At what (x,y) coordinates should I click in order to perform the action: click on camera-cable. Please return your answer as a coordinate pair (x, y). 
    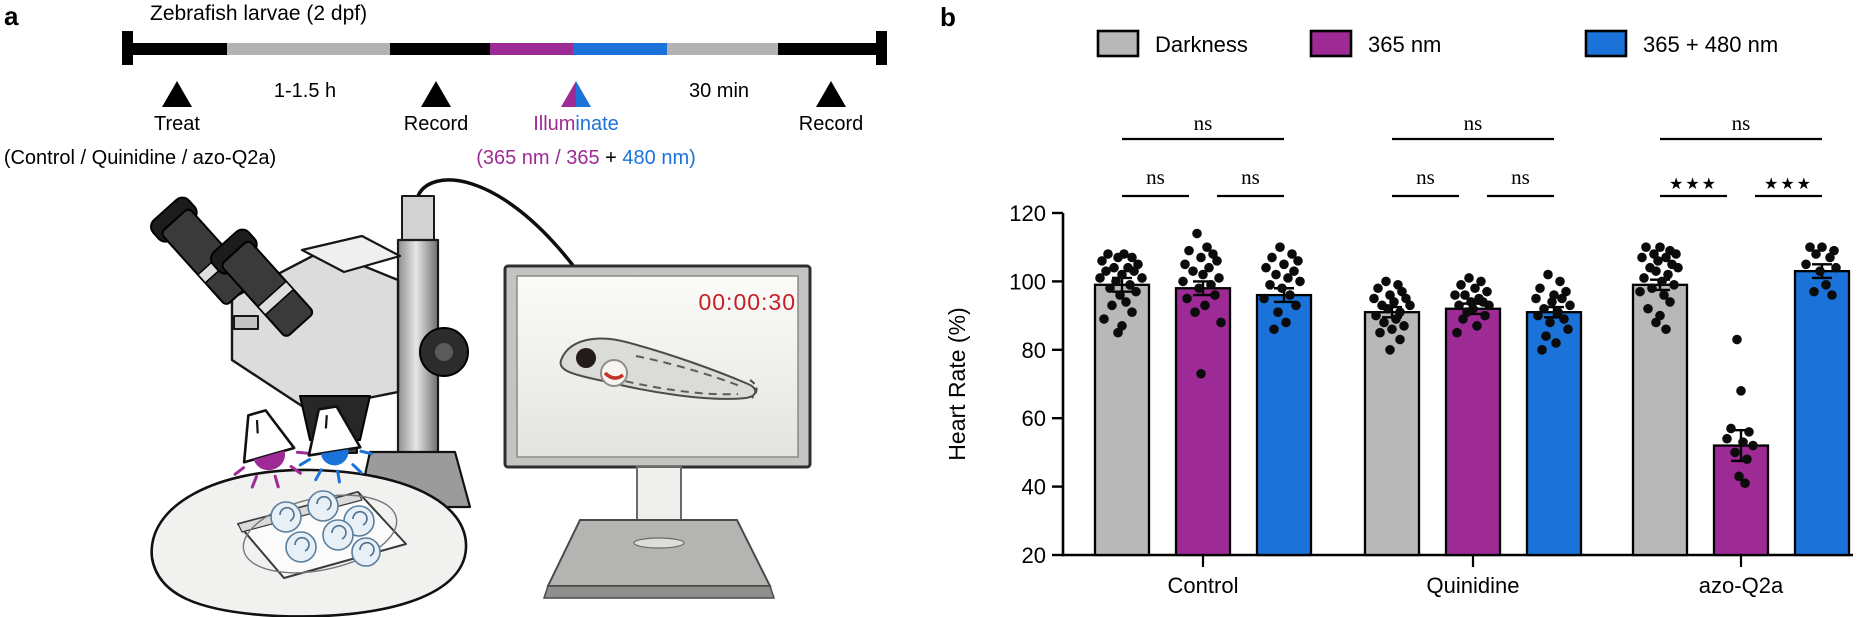
    Looking at the image, I should click on (496, 224).